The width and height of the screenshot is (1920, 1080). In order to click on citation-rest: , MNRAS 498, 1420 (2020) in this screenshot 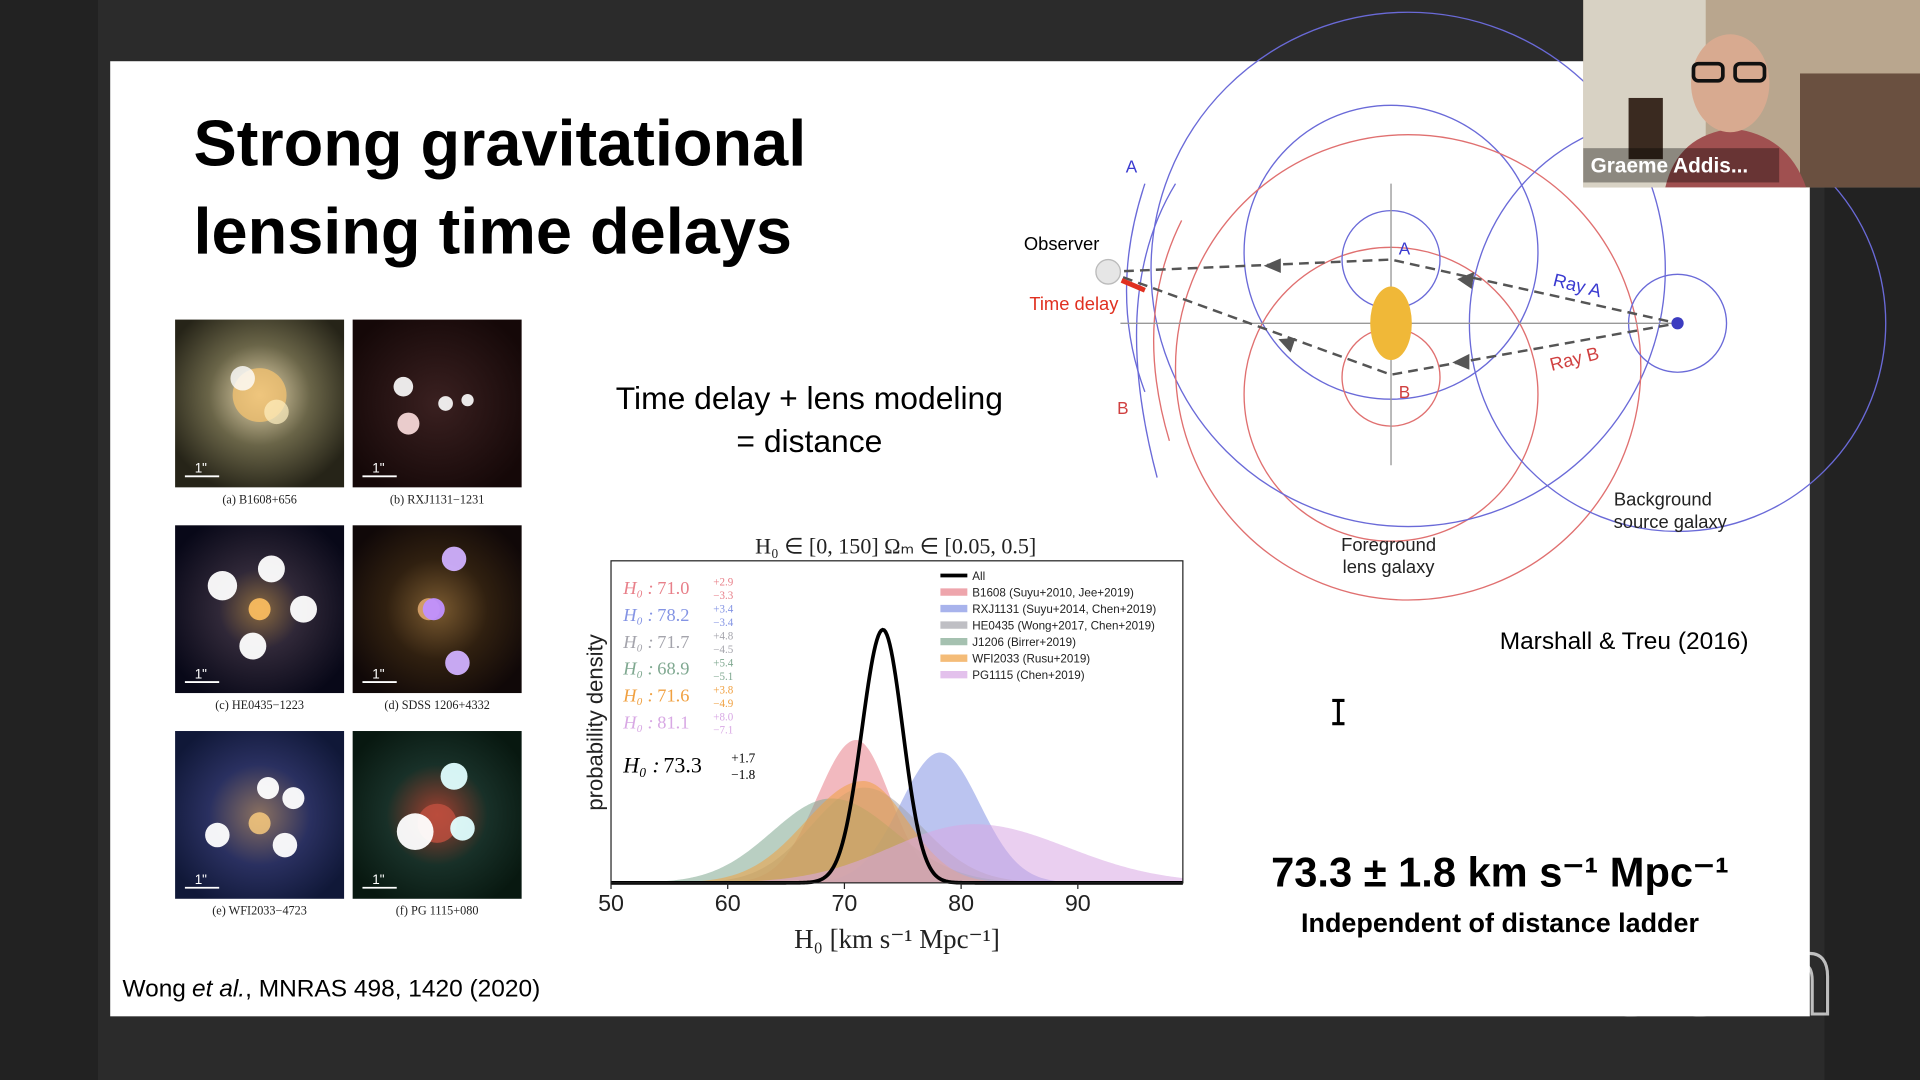, I will do `click(392, 989)`.